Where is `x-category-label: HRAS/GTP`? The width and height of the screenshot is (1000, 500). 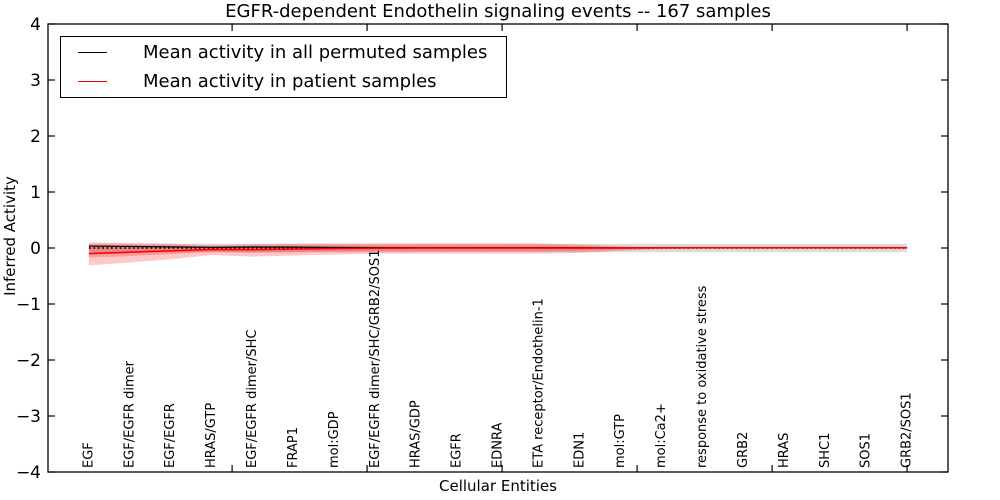
x-category-label: HRAS/GTP is located at coordinates (211, 435).